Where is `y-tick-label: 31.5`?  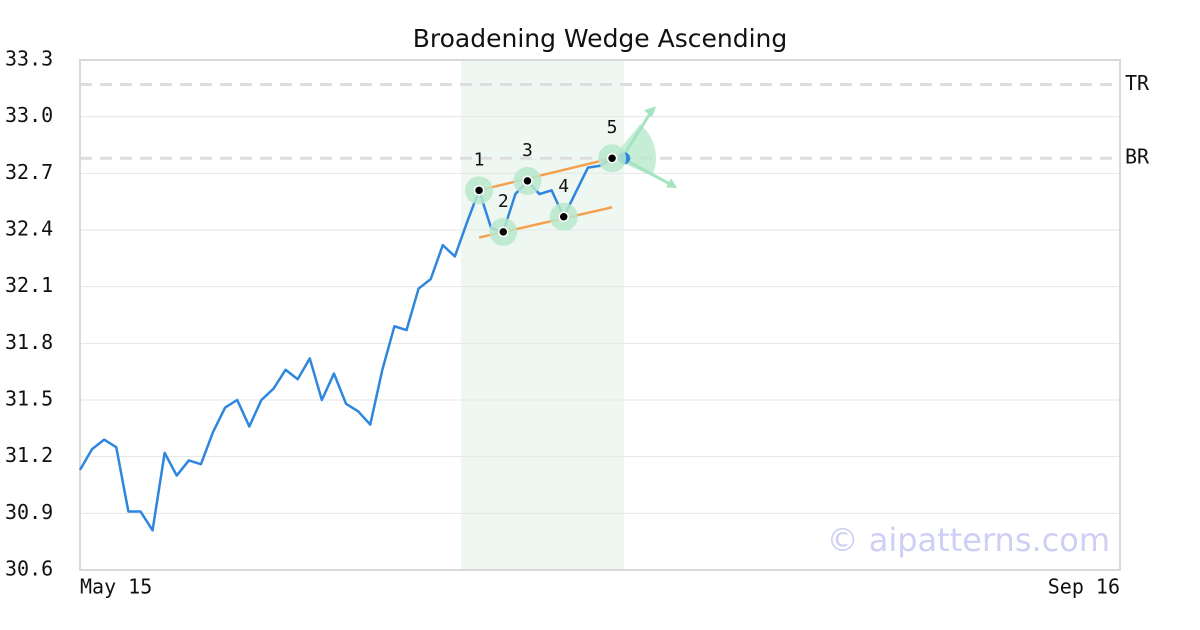
y-tick-label: 31.5 is located at coordinates (29, 399).